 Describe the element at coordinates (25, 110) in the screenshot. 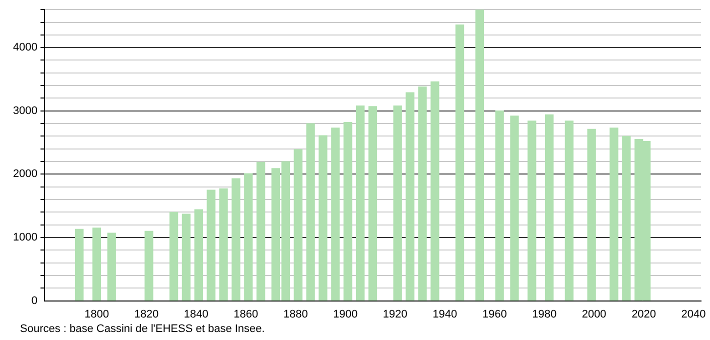

I see `y-tick-label: 3000` at that location.